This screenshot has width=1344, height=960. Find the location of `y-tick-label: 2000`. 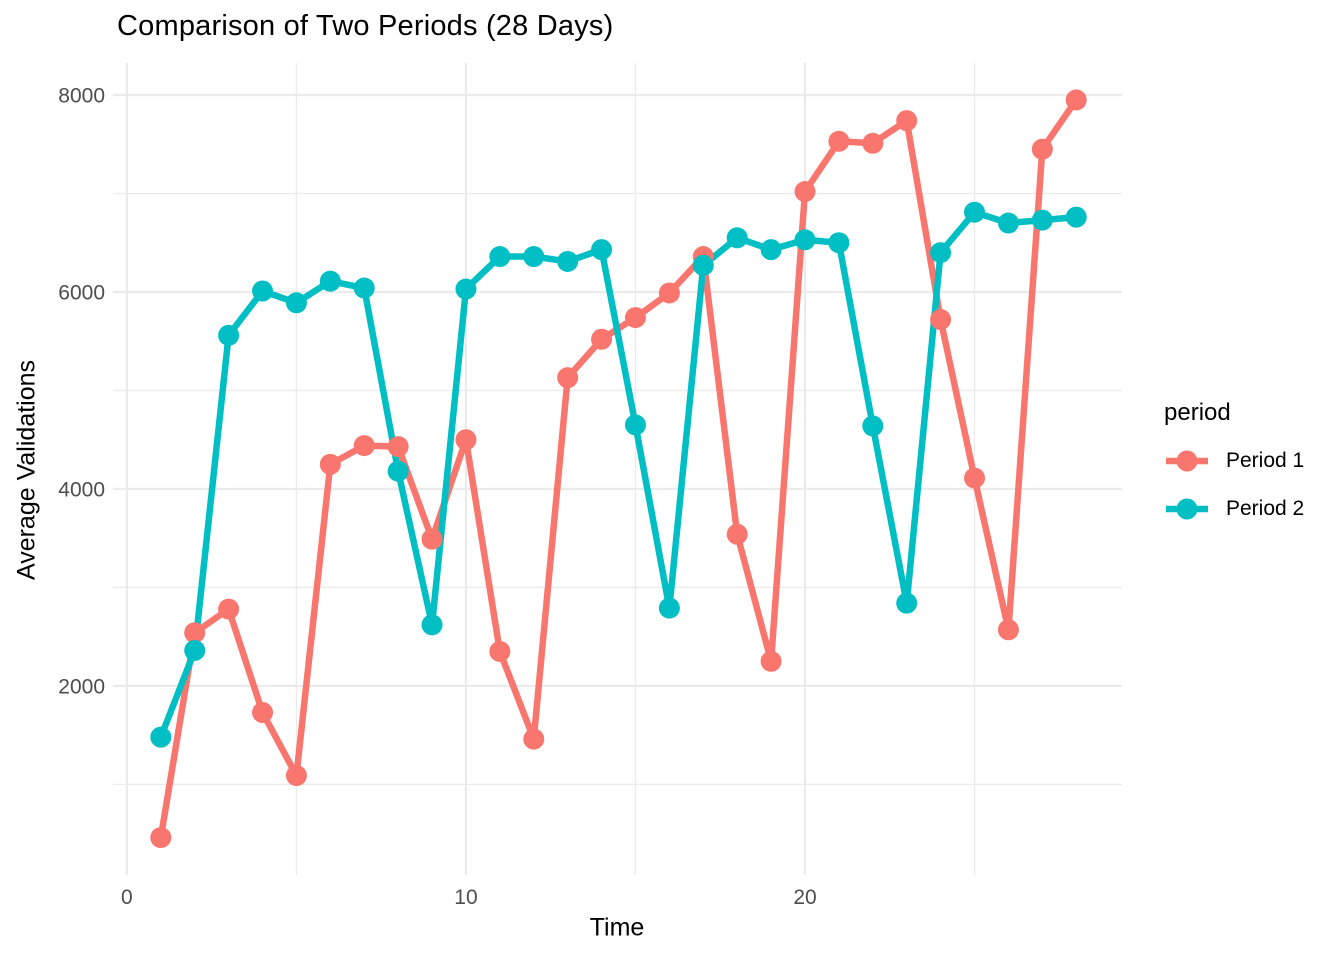

y-tick-label: 2000 is located at coordinates (81, 686).